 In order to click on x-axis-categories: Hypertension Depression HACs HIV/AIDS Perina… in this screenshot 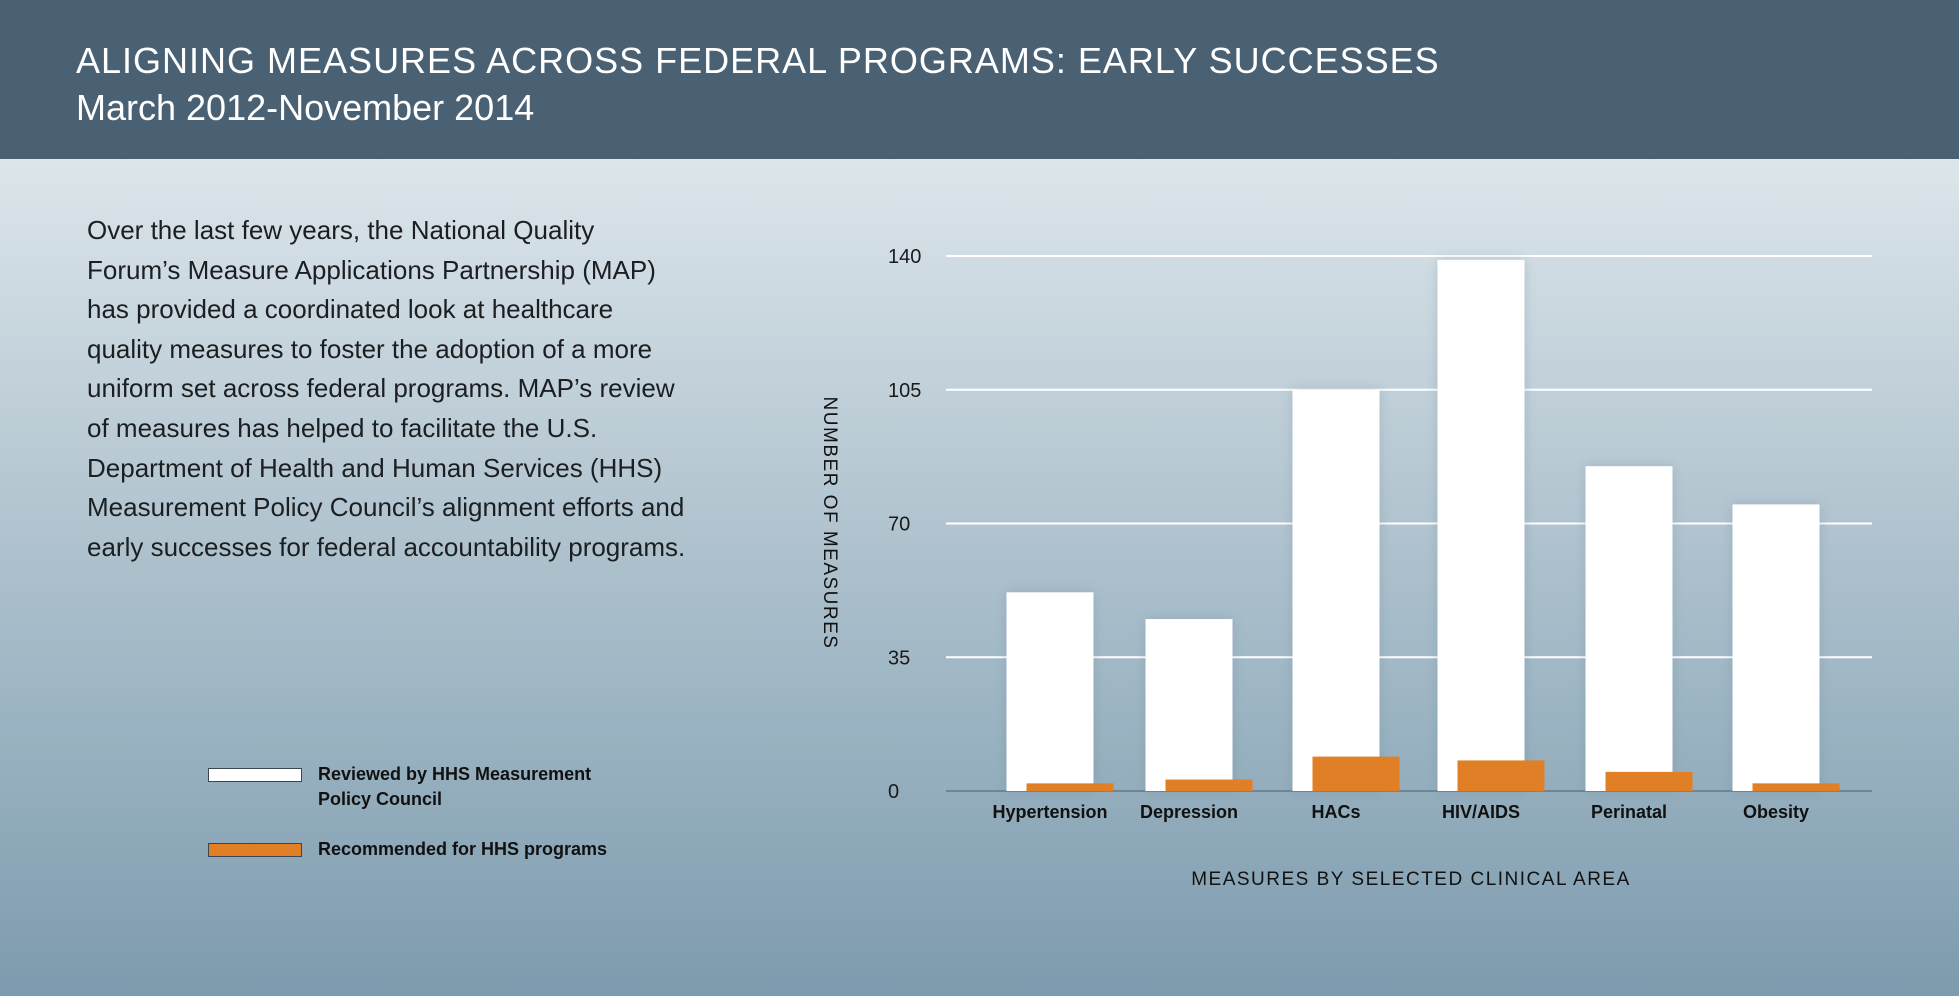, I will do `click(1400, 812)`.